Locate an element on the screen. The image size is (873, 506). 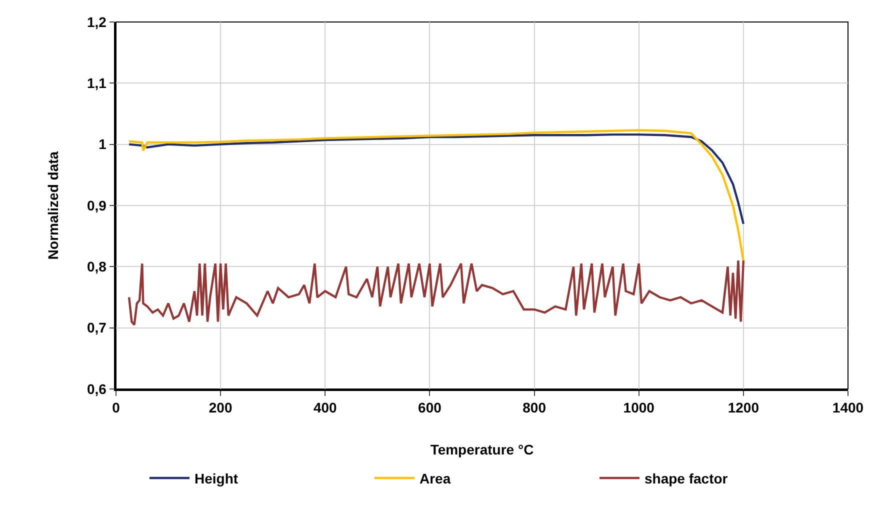
x-tick-label: 0 is located at coordinates (116, 408).